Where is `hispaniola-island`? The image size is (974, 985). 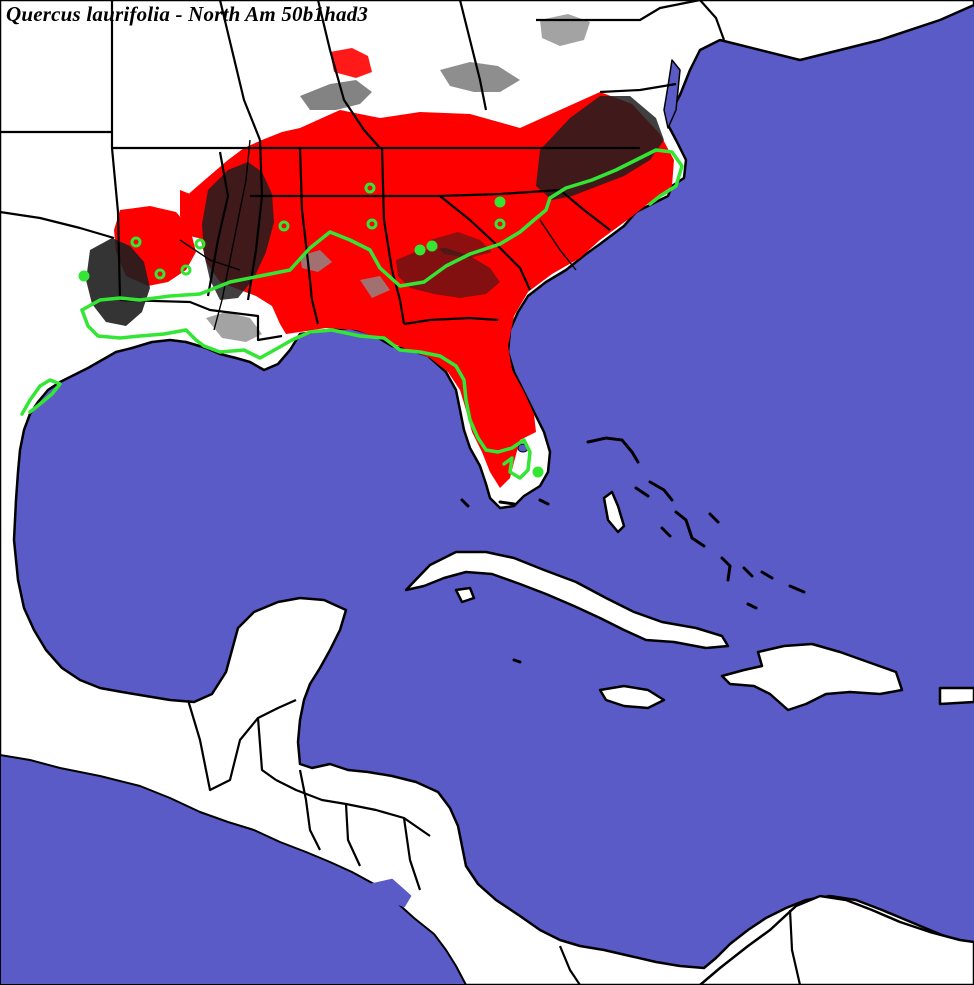 hispaniola-island is located at coordinates (812, 677).